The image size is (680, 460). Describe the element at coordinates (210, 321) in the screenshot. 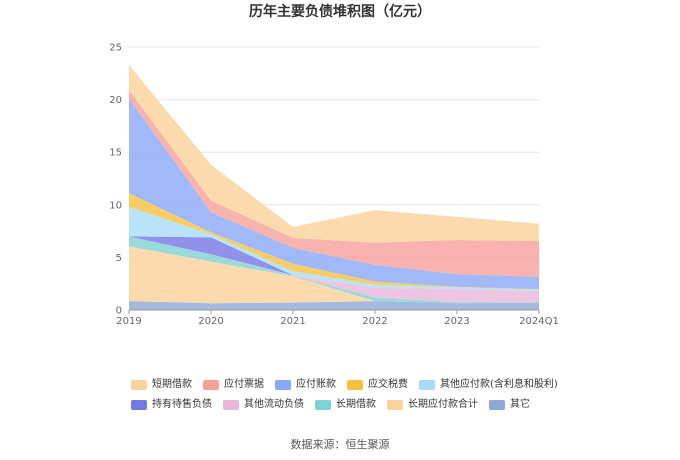

I see `x-tick-label: 2020` at that location.